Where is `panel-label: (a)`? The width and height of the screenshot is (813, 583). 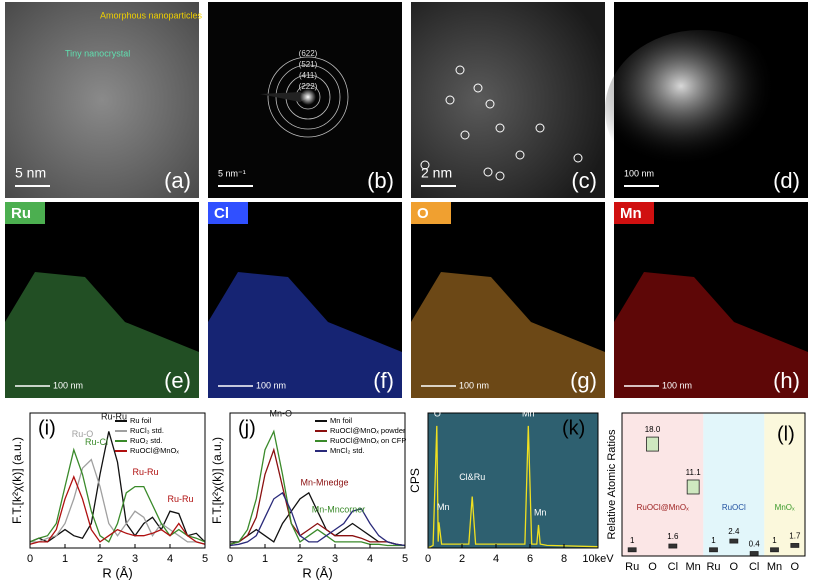 panel-label: (a) is located at coordinates (177, 180).